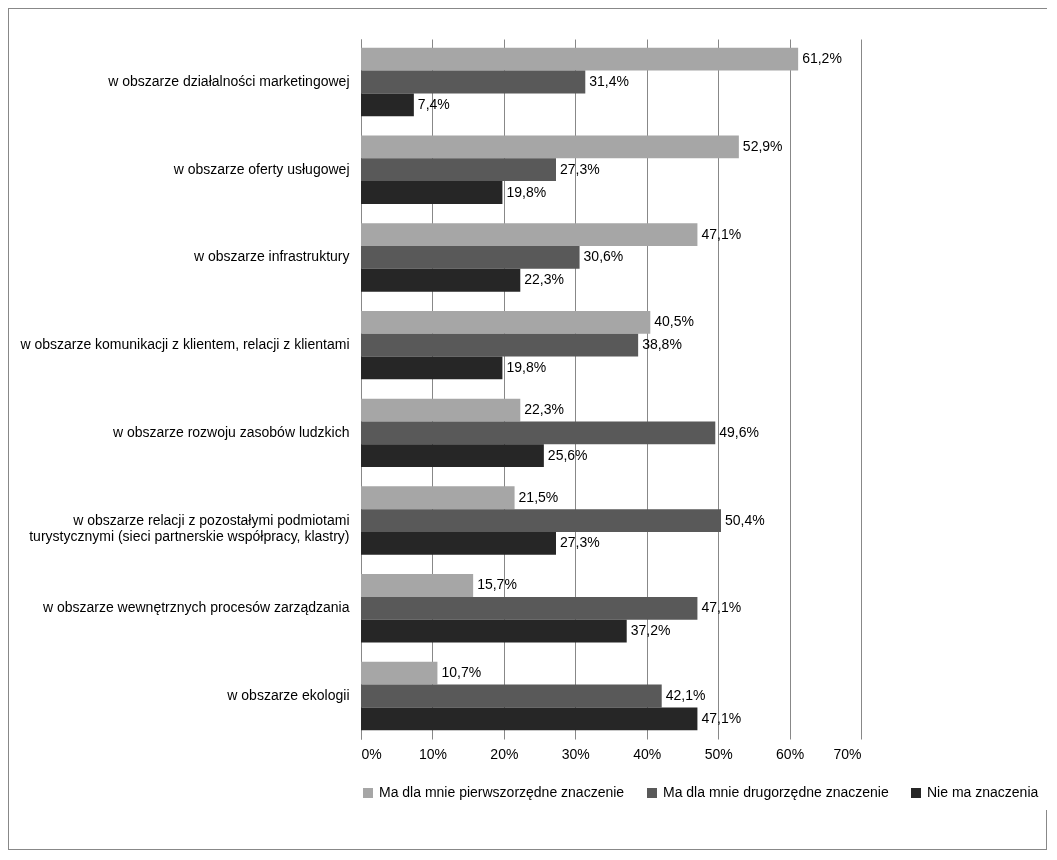 The height and width of the screenshot is (860, 1057). Describe the element at coordinates (497, 584) in the screenshot. I see `data-label: 15,7%` at that location.